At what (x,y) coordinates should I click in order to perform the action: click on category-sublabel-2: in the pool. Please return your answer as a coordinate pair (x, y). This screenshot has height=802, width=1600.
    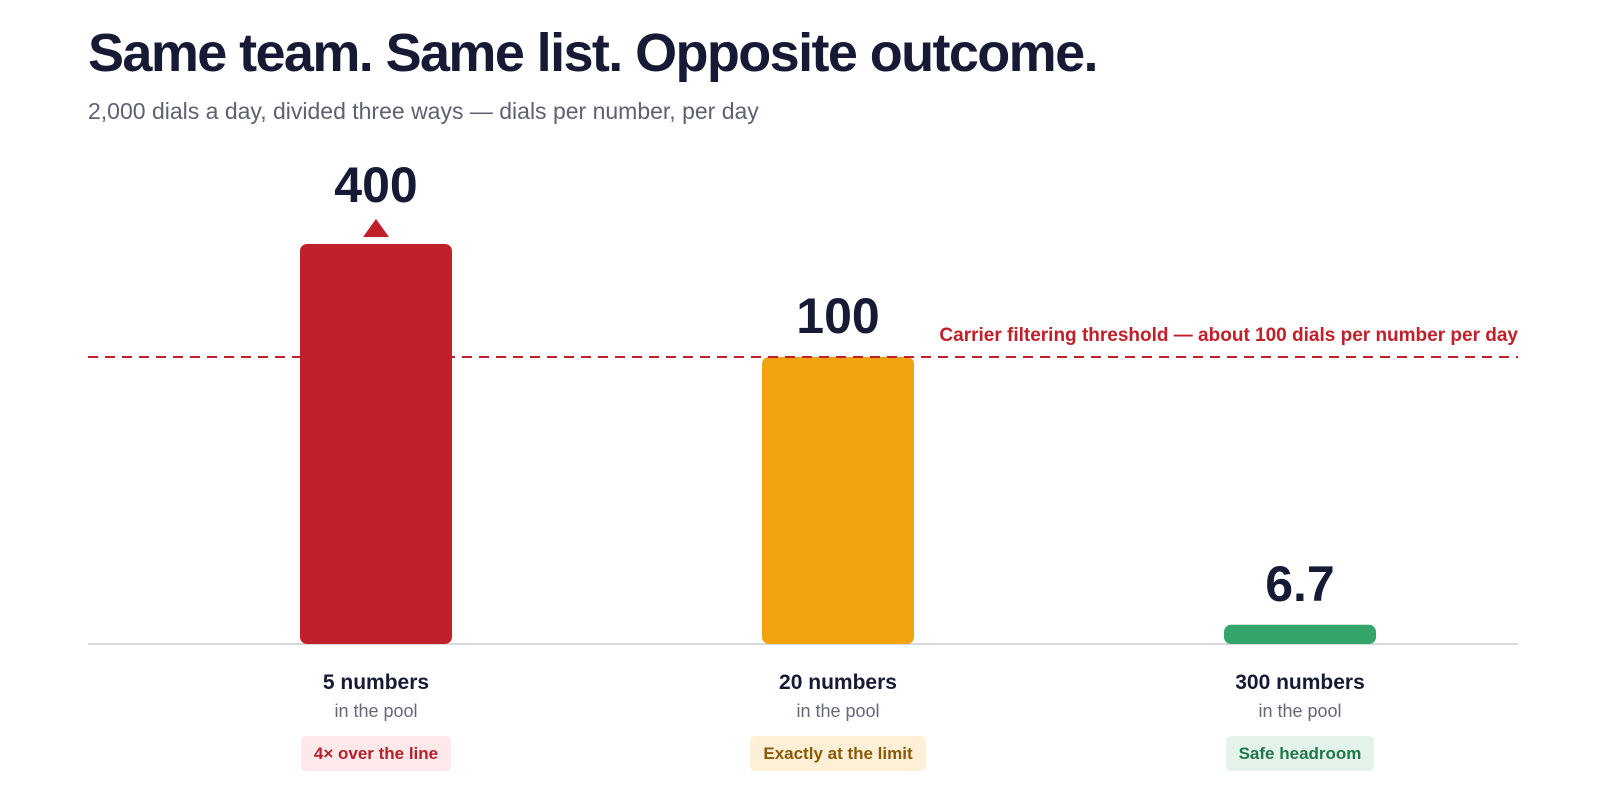
    Looking at the image, I should click on (838, 711).